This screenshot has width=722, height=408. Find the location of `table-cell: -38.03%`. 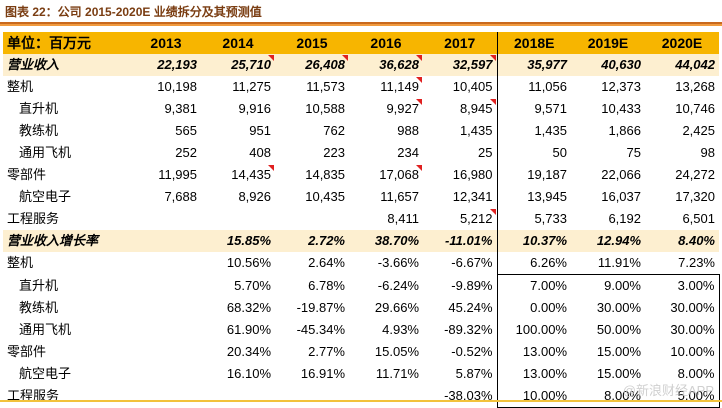

table-cell: -38.03% is located at coordinates (460, 396).